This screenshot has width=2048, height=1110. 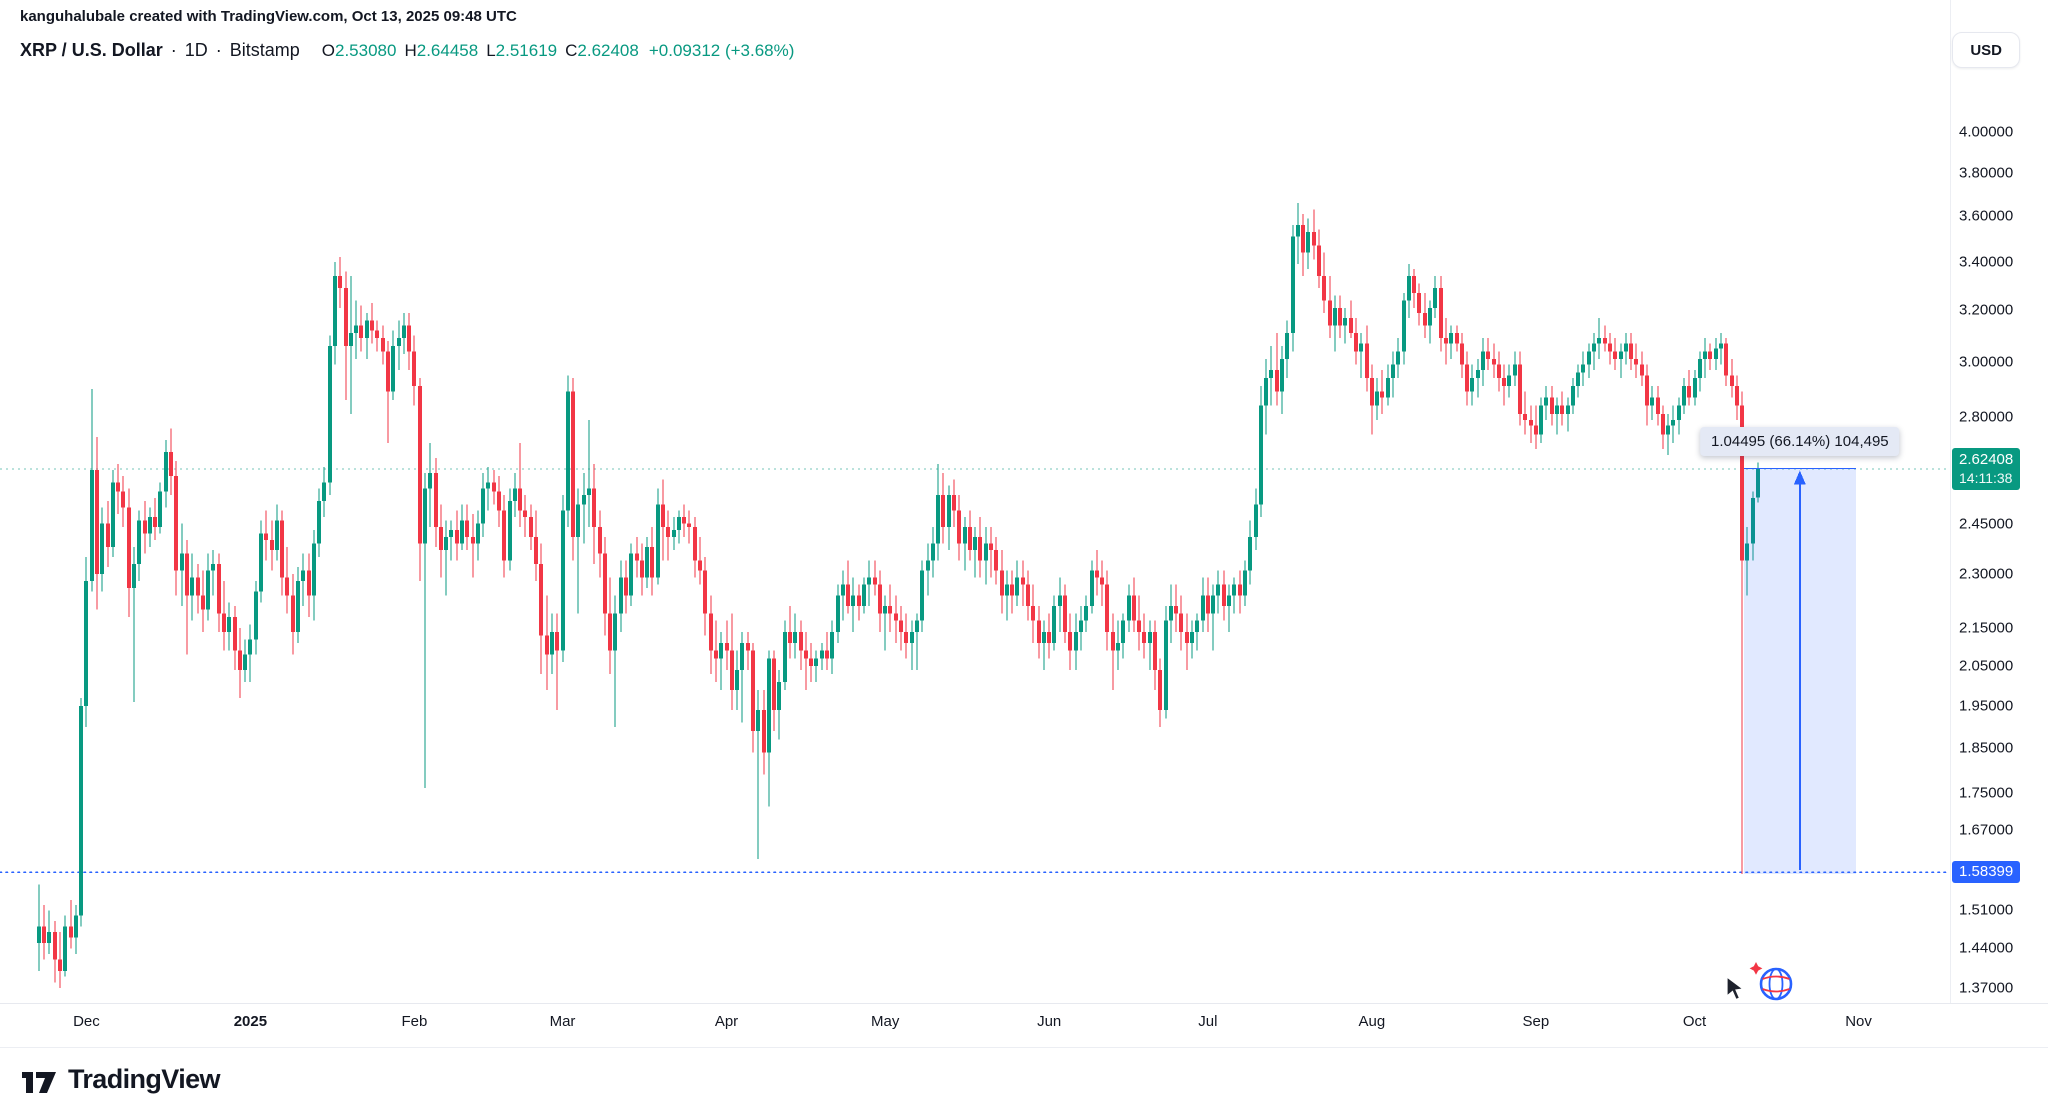 What do you see at coordinates (1986, 872) in the screenshot?
I see `level-price-badge: 1.58399` at bounding box center [1986, 872].